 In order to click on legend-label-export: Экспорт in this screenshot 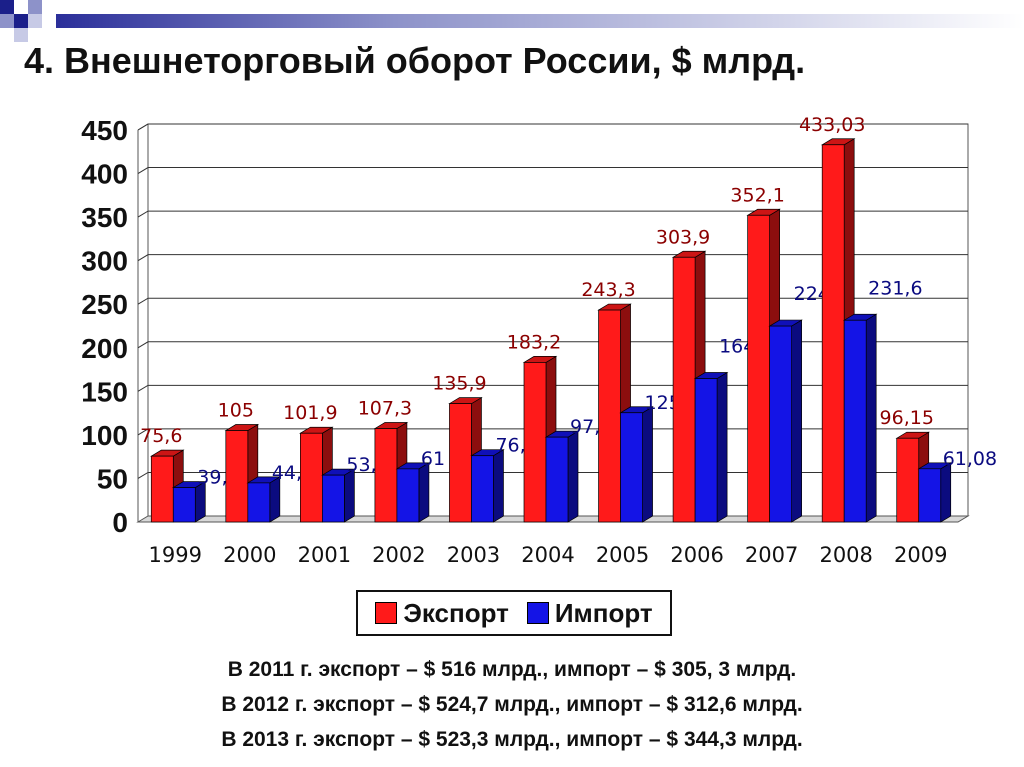, I will do `click(456, 612)`.